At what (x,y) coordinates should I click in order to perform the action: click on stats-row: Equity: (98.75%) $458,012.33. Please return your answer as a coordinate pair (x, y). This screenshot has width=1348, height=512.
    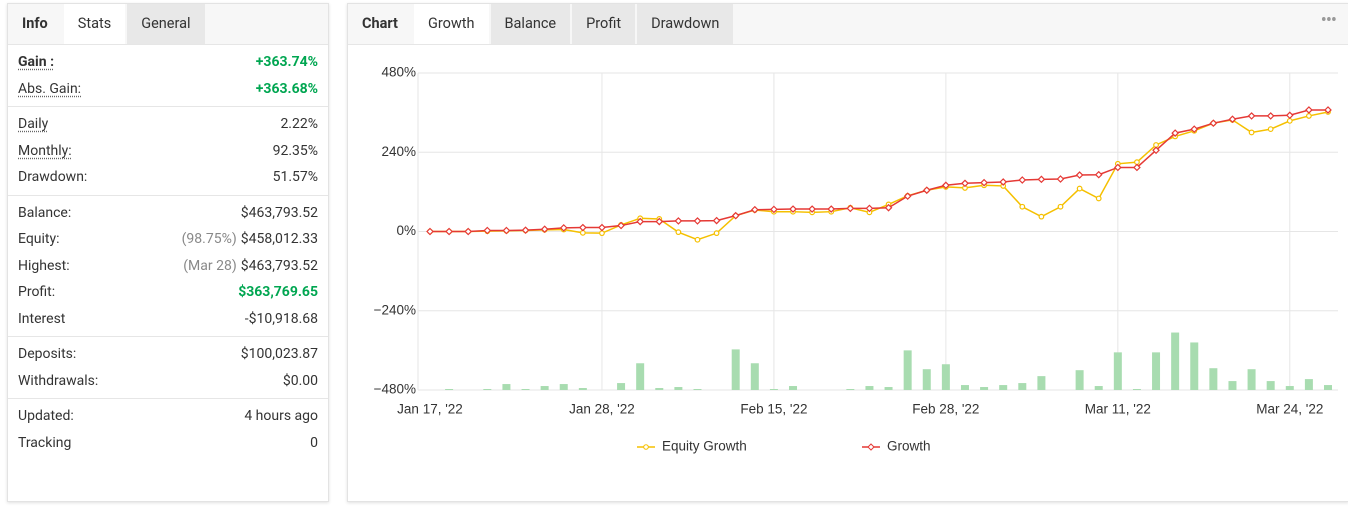
    Looking at the image, I should click on (168, 239).